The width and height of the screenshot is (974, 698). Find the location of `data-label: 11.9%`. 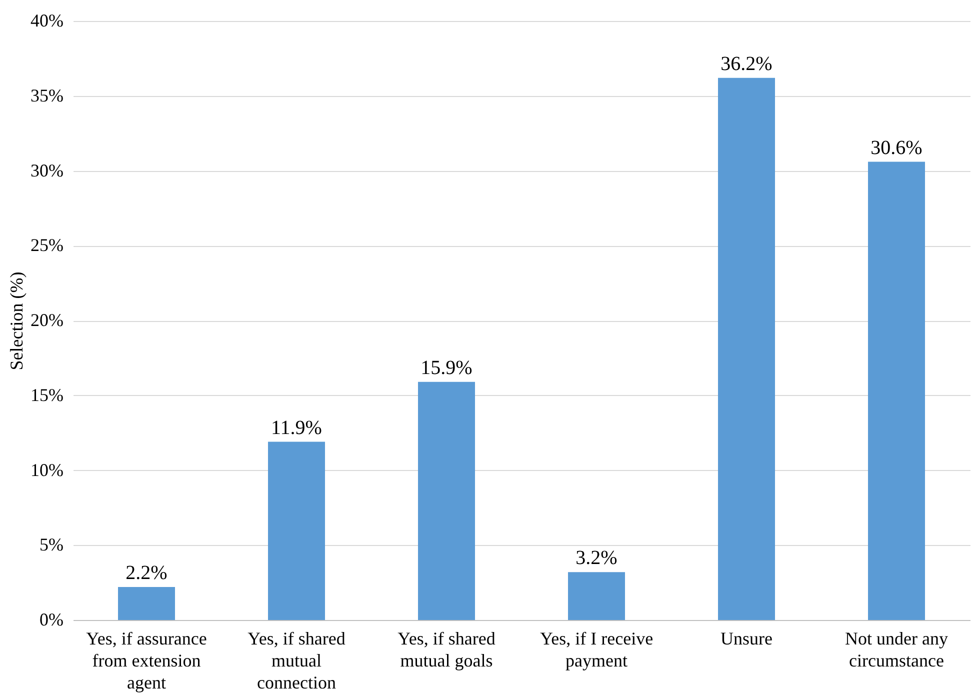

data-label: 11.9% is located at coordinates (296, 427).